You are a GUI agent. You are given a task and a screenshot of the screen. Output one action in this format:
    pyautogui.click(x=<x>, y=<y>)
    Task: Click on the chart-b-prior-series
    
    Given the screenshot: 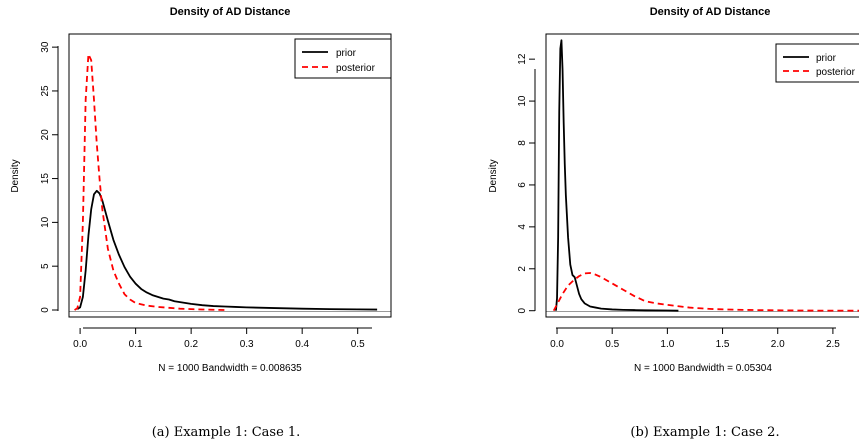 What is the action you would take?
    pyautogui.click(x=617, y=175)
    